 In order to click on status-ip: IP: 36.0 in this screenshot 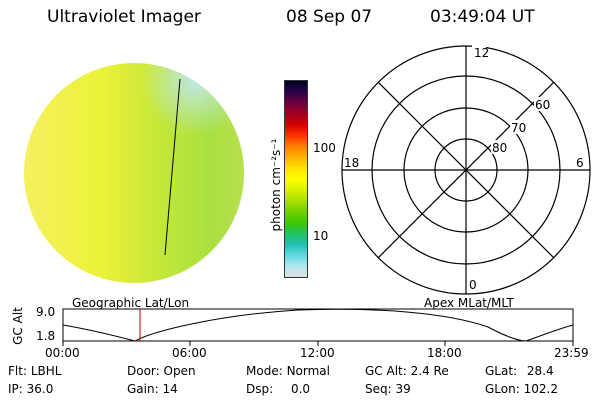, I will do `click(31, 389)`.